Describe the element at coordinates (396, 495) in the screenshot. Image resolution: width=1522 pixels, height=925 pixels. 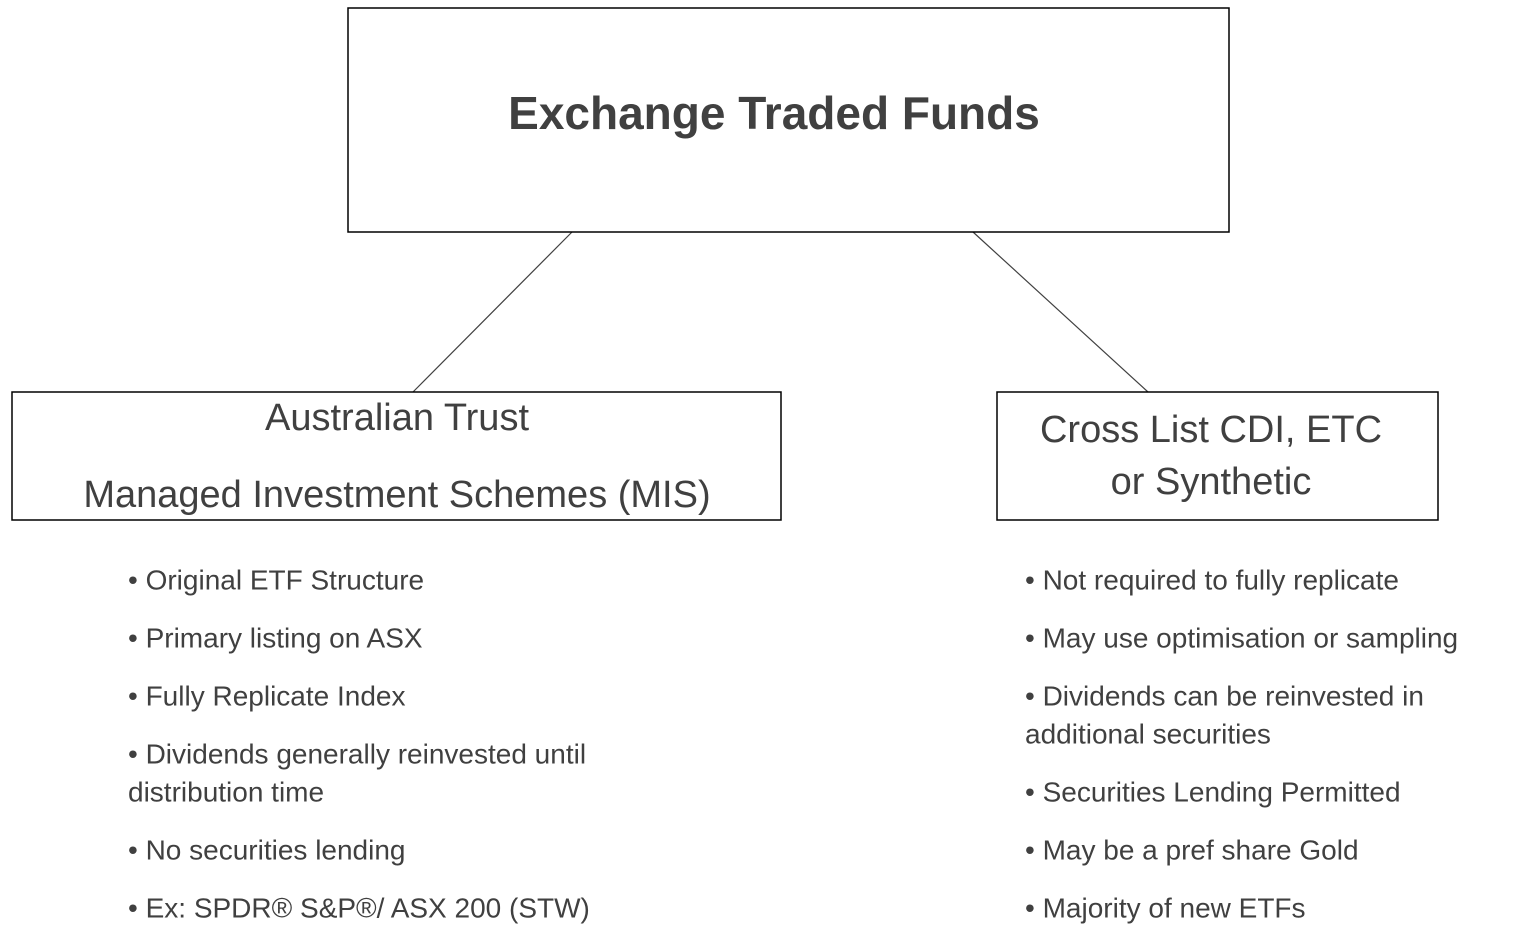
I see `branch-label: Managed Investment Schemes (MIS)` at that location.